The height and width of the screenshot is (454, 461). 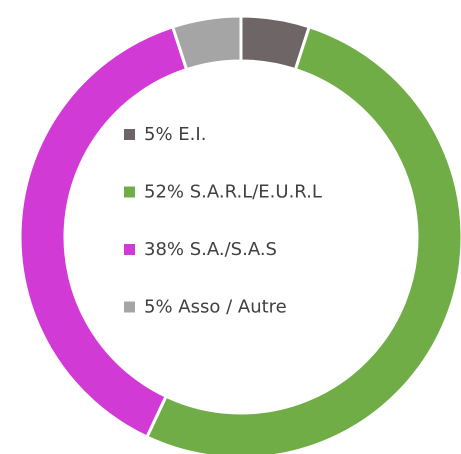 What do you see at coordinates (175, 134) in the screenshot?
I see `legend-label: 5% E.I.` at bounding box center [175, 134].